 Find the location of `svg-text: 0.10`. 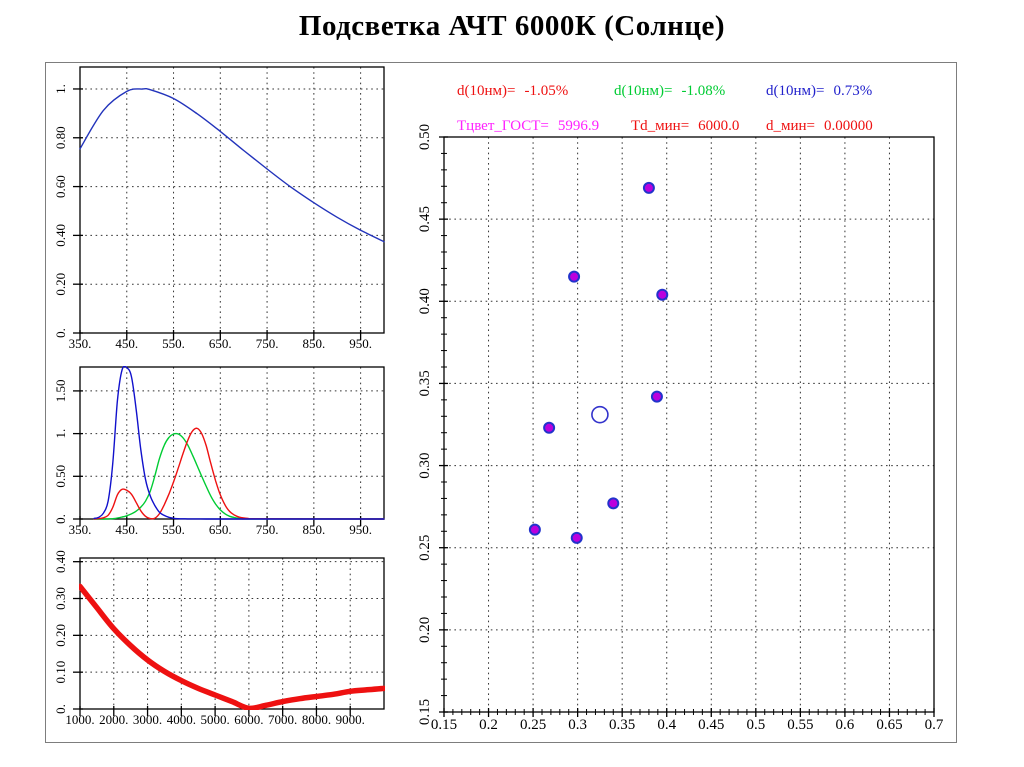

svg-text: 0.10 is located at coordinates (60, 672).